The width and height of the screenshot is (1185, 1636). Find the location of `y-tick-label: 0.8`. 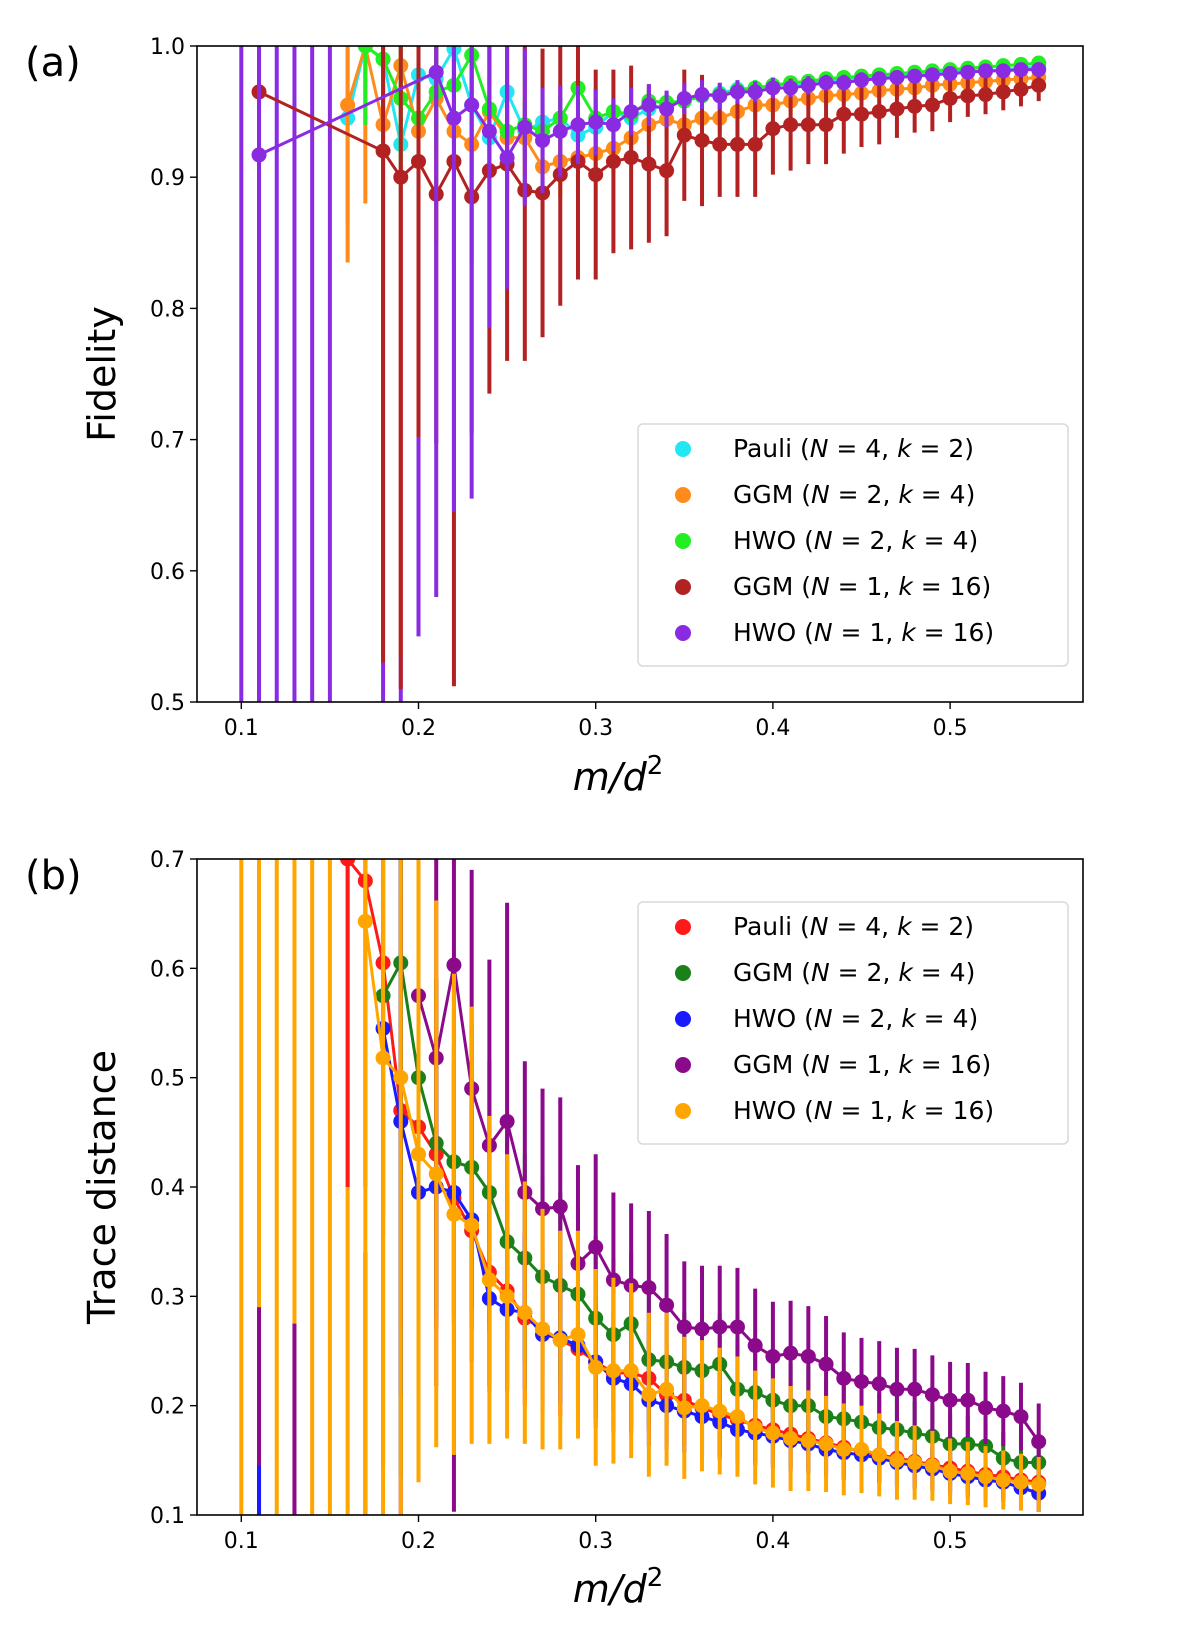

y-tick-label: 0.8 is located at coordinates (167, 309).